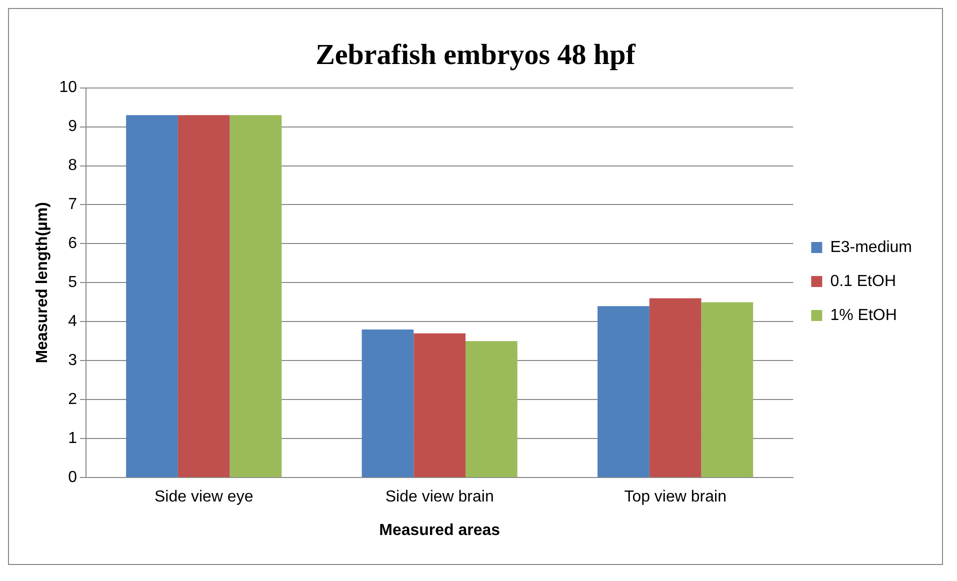 The height and width of the screenshot is (581, 957). What do you see at coordinates (68, 87) in the screenshot?
I see `y-tick-label: 10` at bounding box center [68, 87].